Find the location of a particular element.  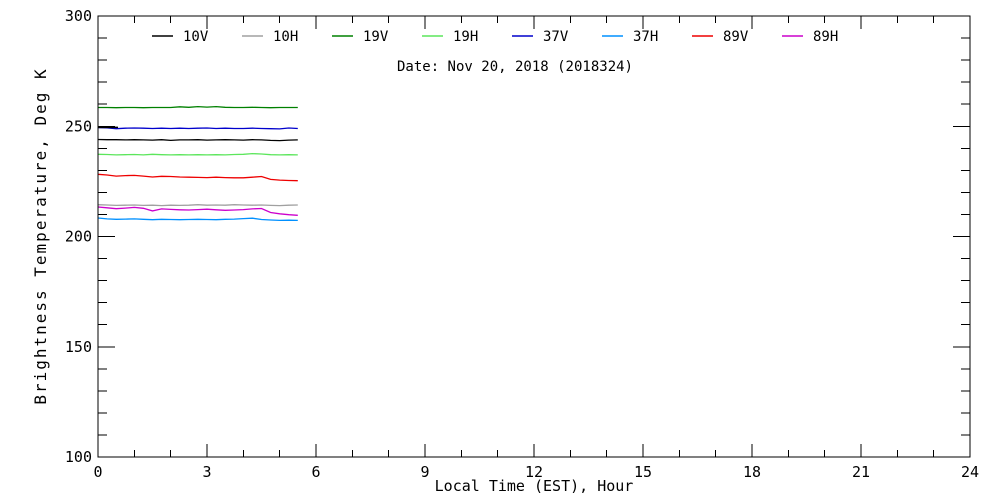

legend-label-89H: 89H is located at coordinates (825, 37).